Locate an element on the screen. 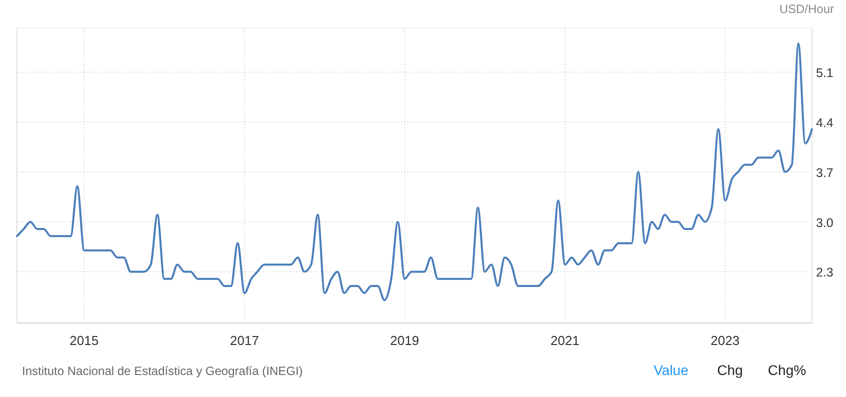  x-tick-label: 2021 is located at coordinates (565, 340).